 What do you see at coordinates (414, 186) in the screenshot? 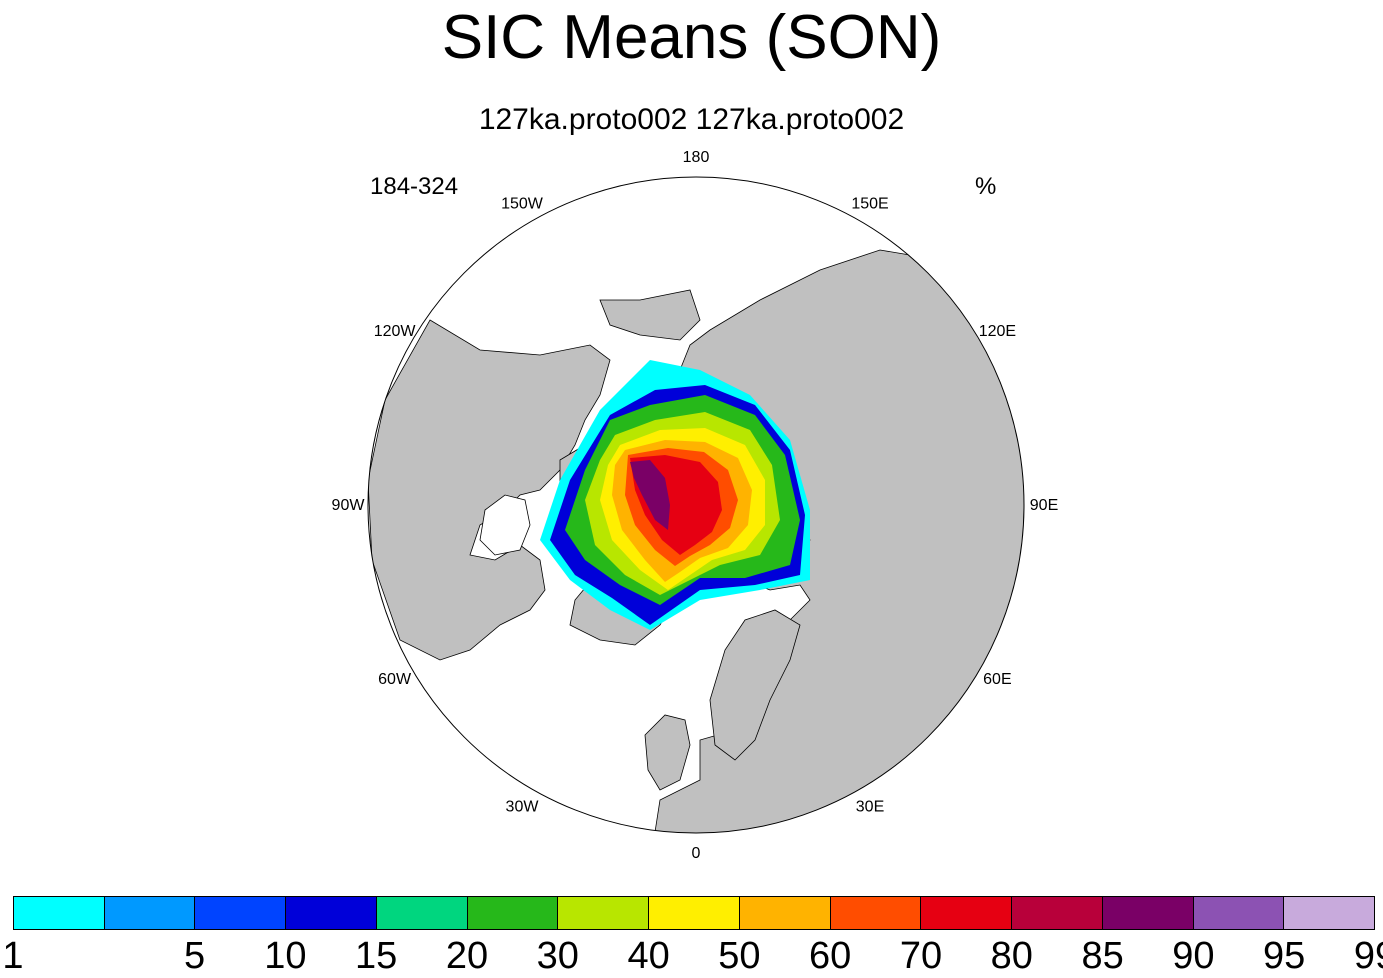
I see `time-range-label: 184-324` at bounding box center [414, 186].